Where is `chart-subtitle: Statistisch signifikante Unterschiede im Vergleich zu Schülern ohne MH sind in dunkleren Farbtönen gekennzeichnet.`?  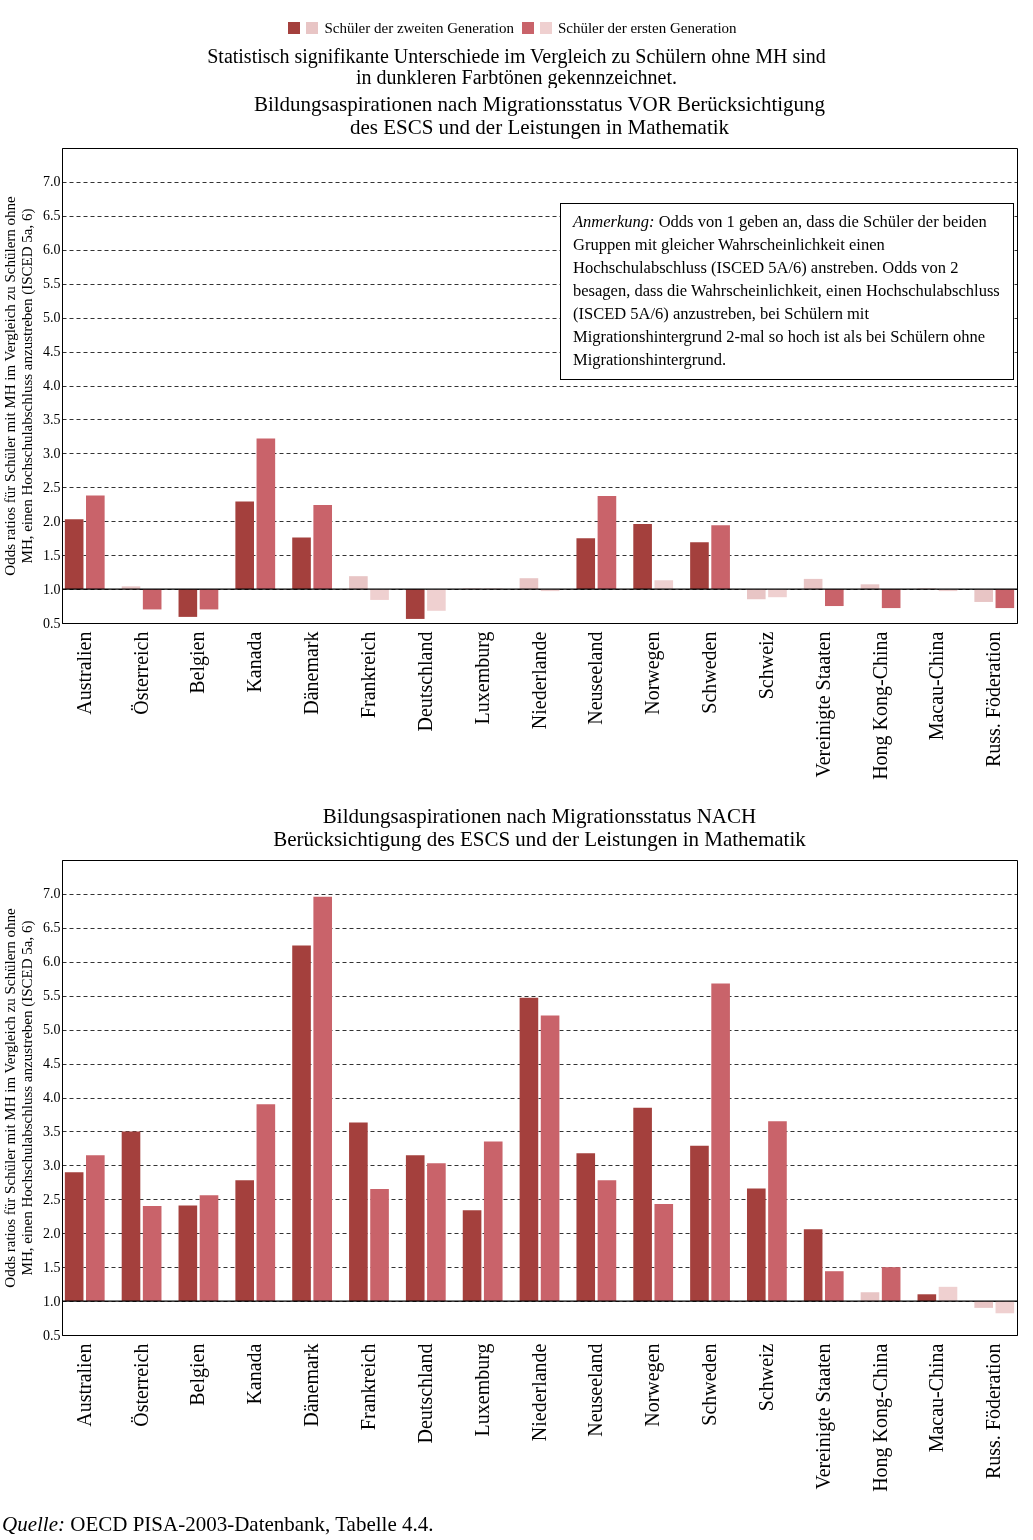
chart-subtitle: Statistisch signifikante Unterschiede im Vergleich zu Schülern ohne MH sind in dunkleren Farbtönen gekennzeichnet. is located at coordinates (516, 66).